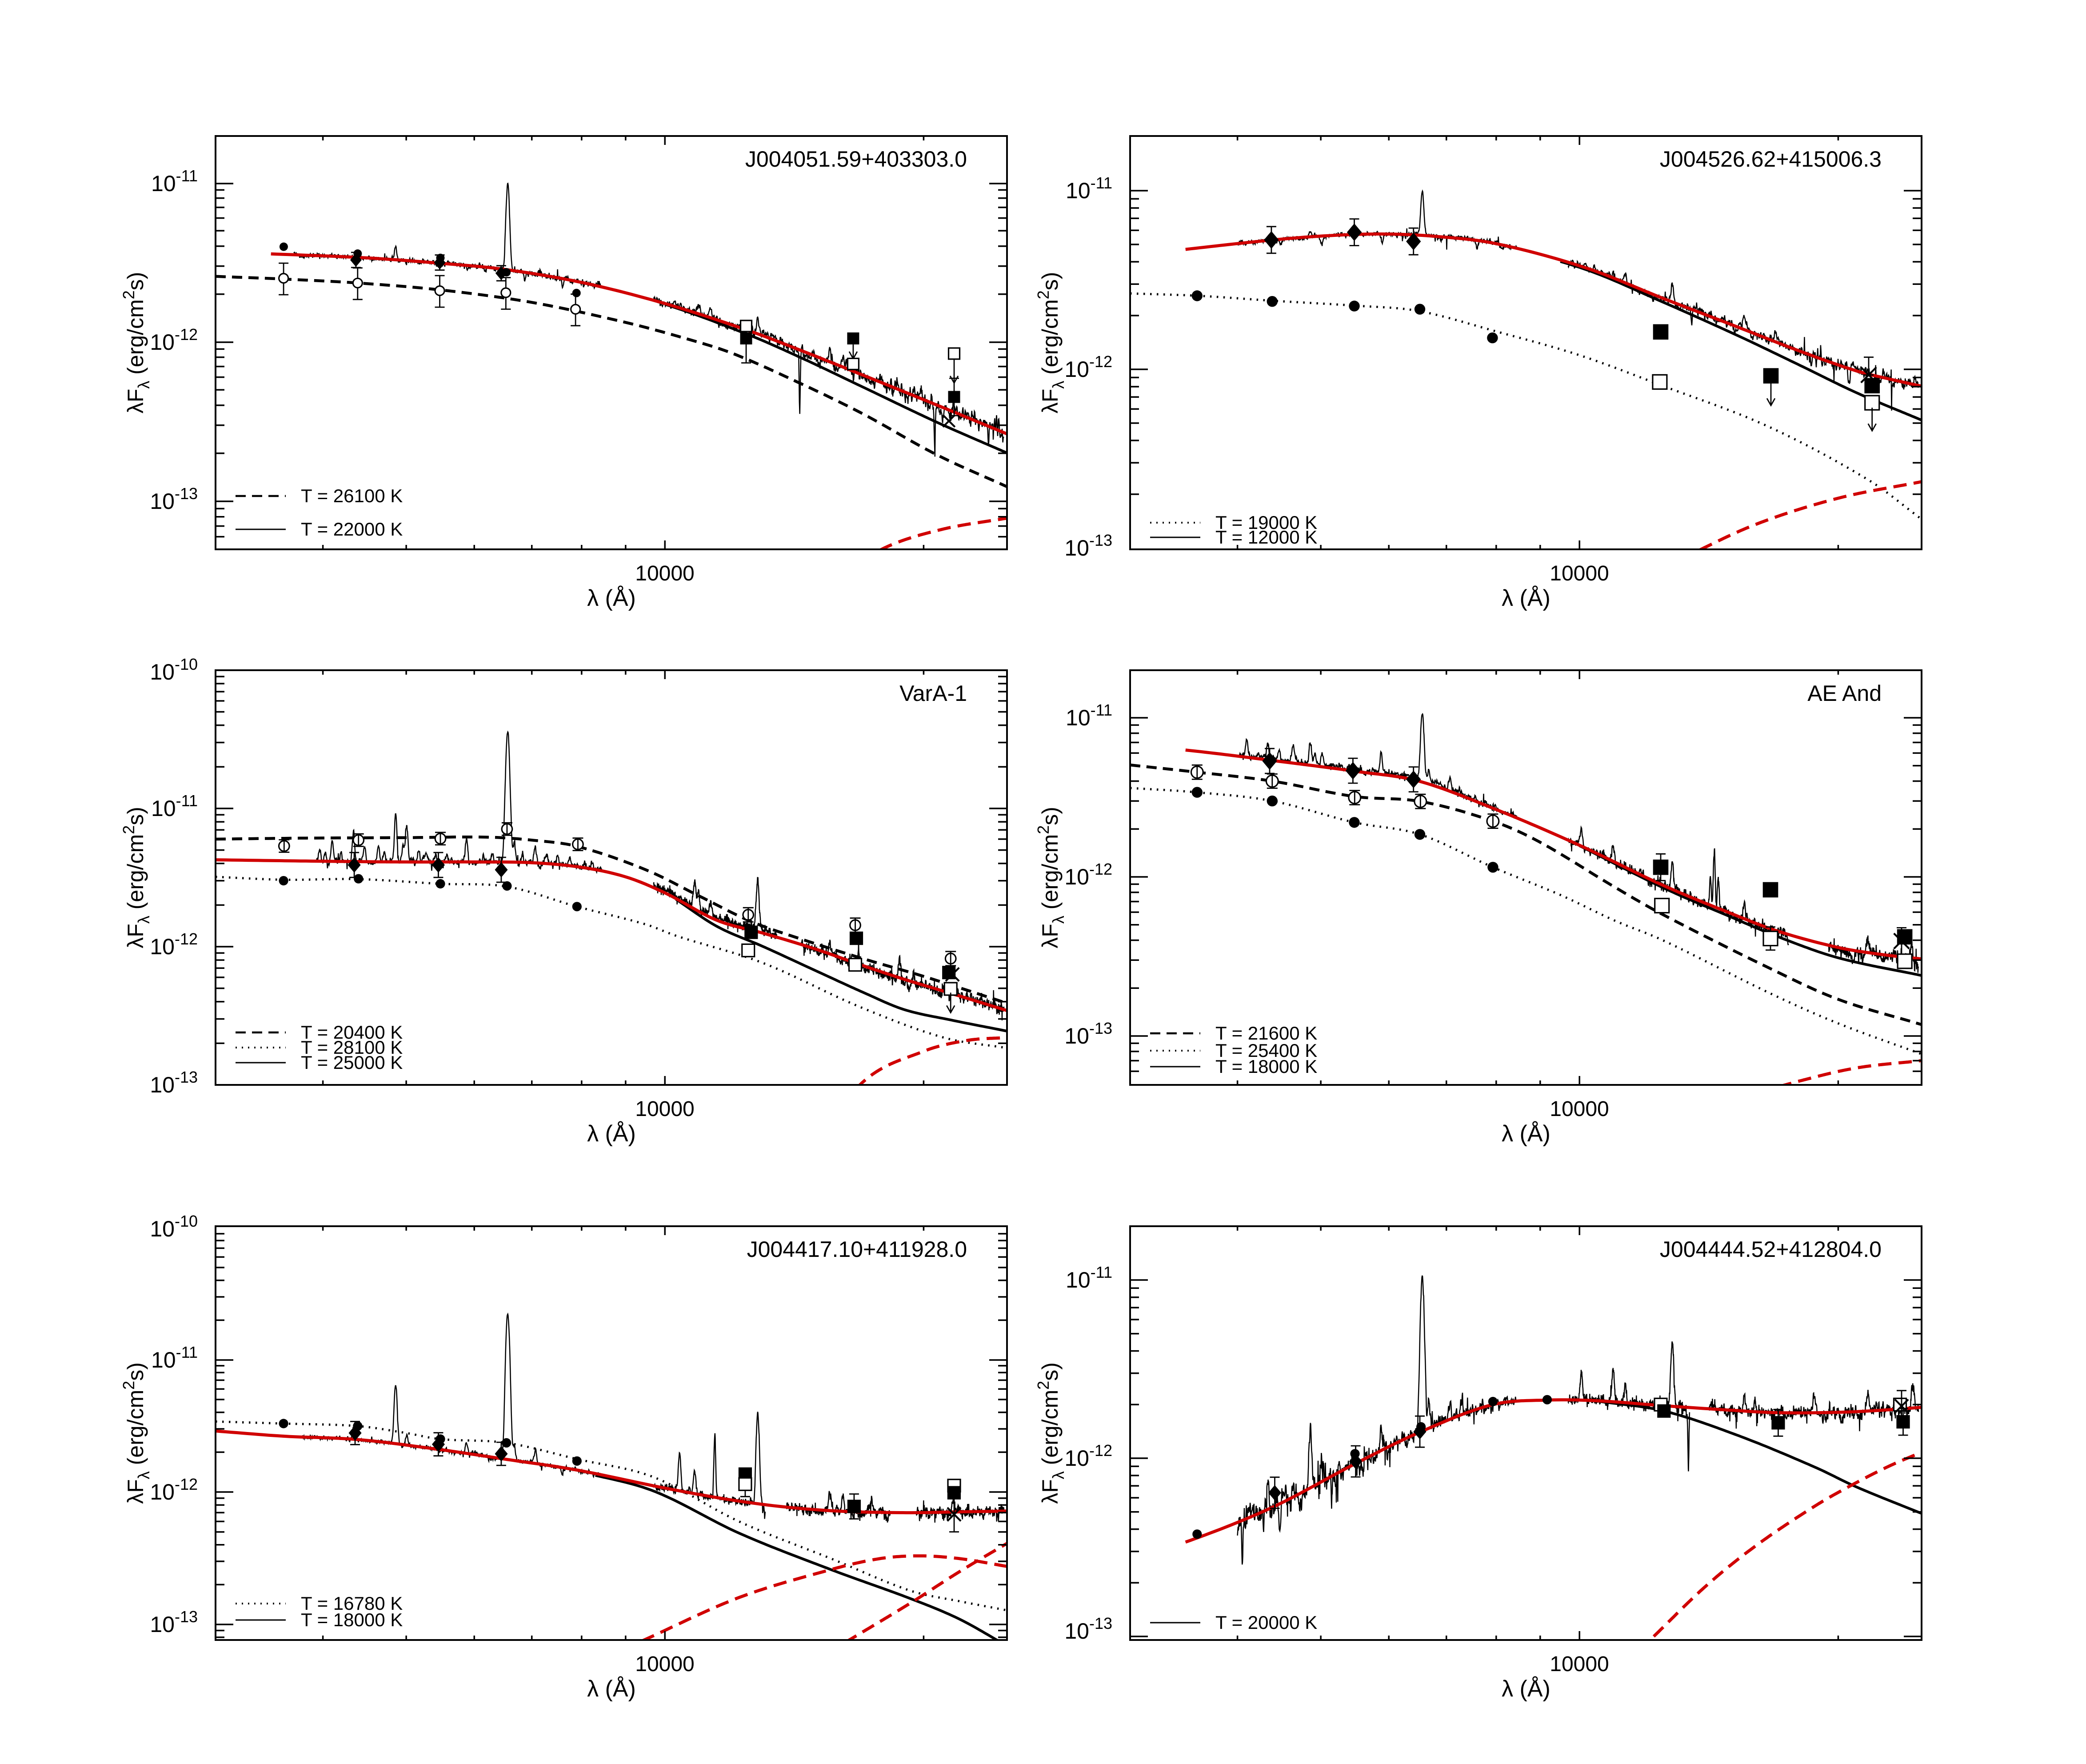 The height and width of the screenshot is (1764, 2086). I want to click on svg-text: J004526.62+415006.3, so click(1771, 159).